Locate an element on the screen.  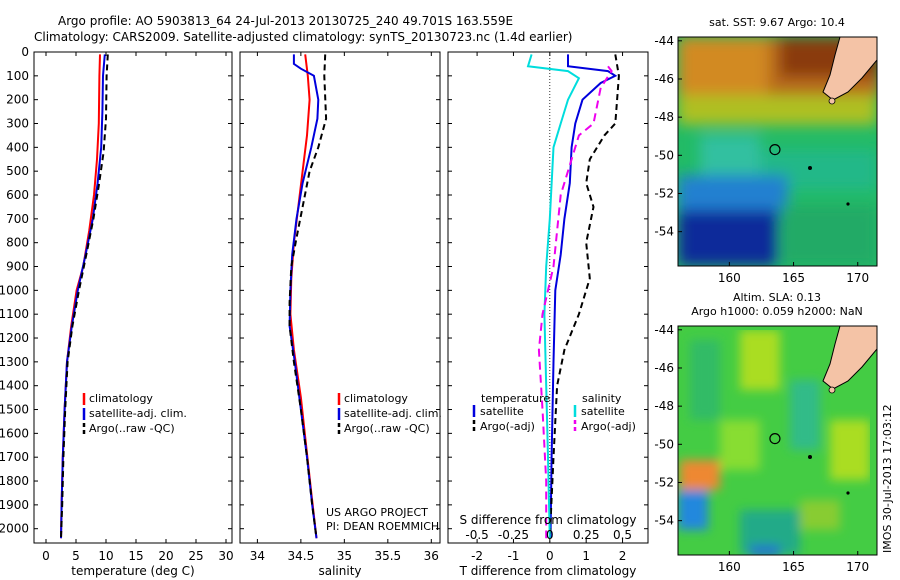
sla-map-title: Altim. SLA: 0.13 is located at coordinates (777, 297).